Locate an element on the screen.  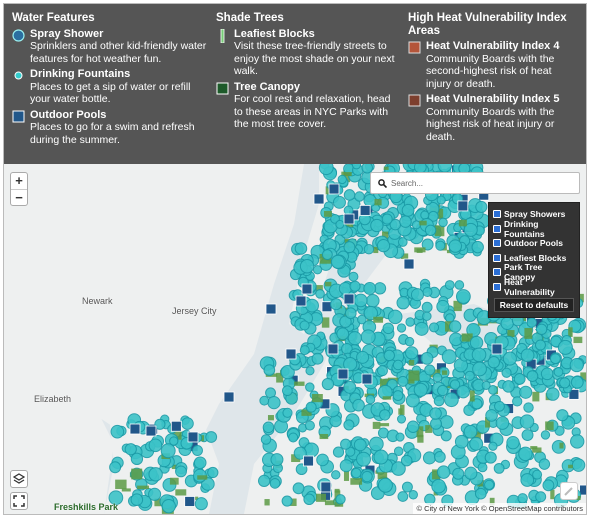
layer-toggle: Drinking Fountains is located at coordinates (534, 229).